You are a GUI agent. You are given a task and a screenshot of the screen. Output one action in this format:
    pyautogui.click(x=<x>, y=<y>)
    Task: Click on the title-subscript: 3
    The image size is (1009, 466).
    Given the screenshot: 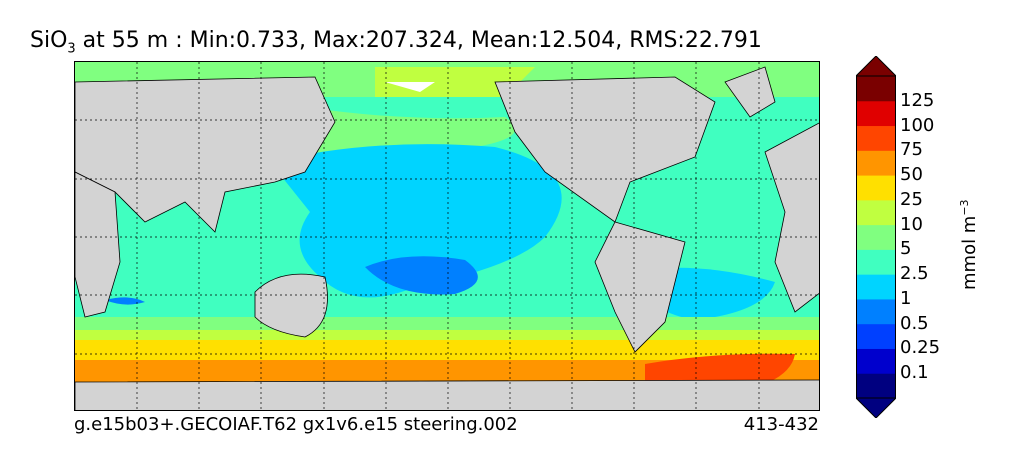 What is the action you would take?
    pyautogui.click(x=71, y=49)
    